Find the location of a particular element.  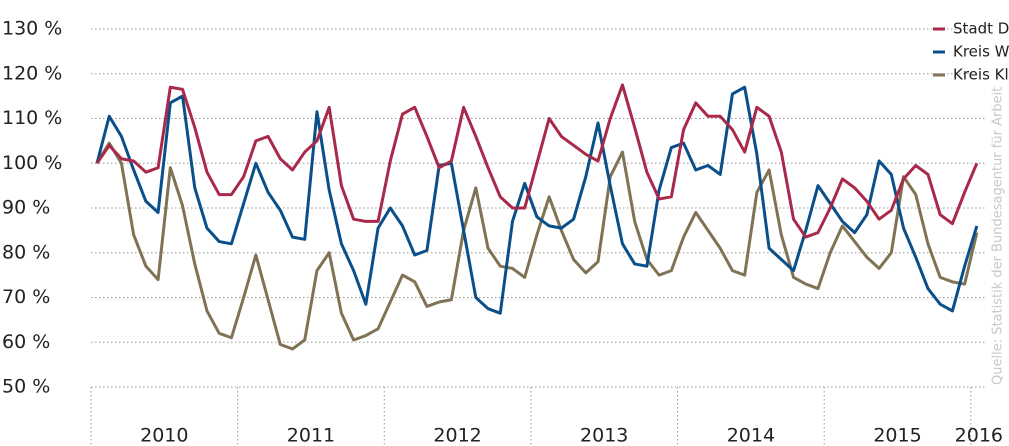

x-tick-label: 2016 is located at coordinates (979, 435).